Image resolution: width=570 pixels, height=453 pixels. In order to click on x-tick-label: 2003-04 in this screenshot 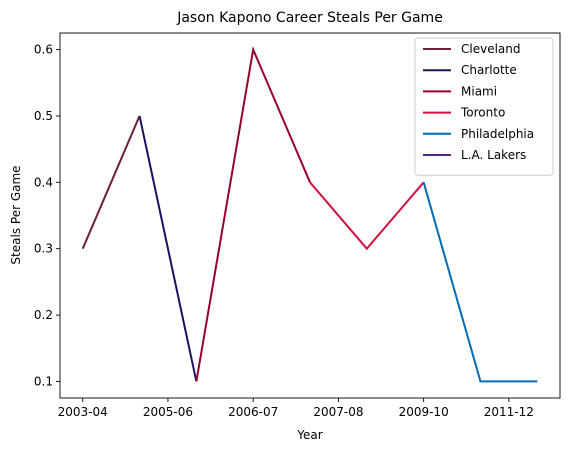, I will do `click(83, 412)`.